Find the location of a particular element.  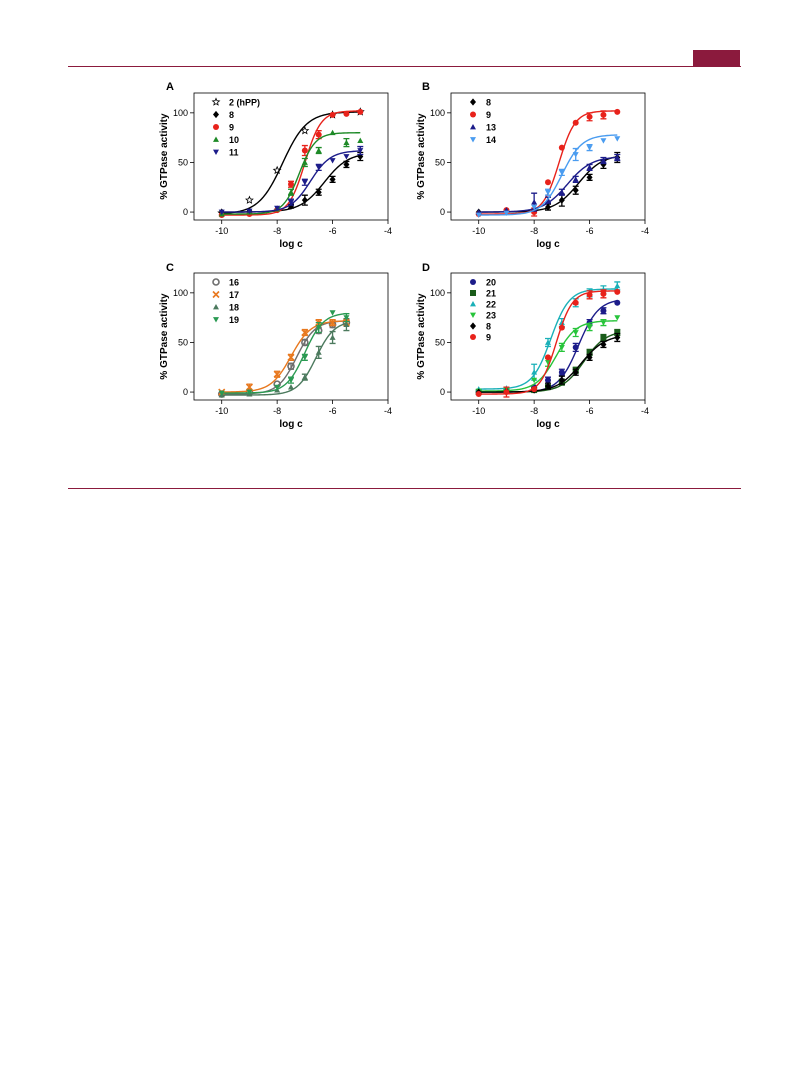

legend-label: 14 is located at coordinates (491, 140).